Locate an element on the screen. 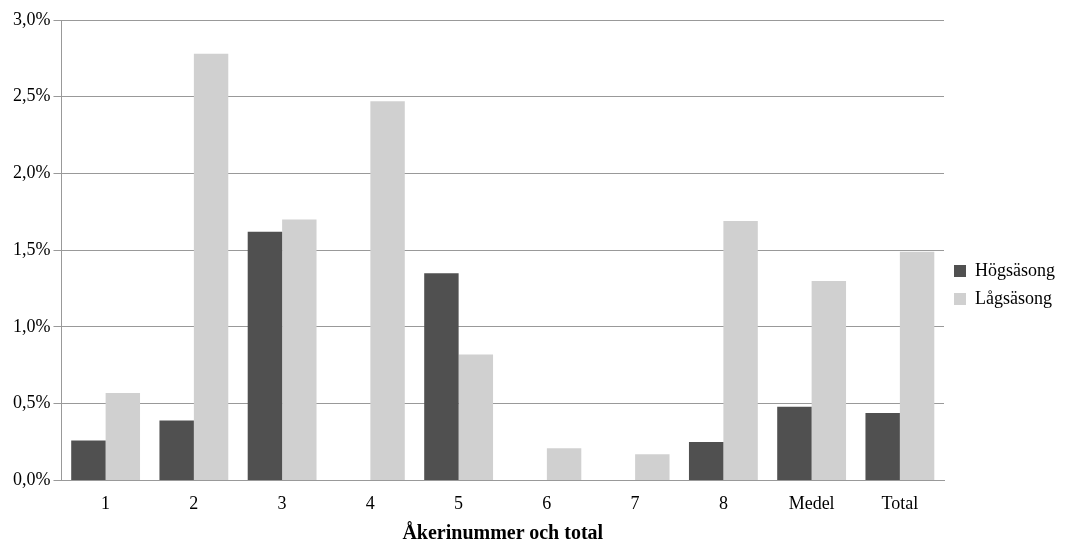 The image size is (1085, 555). x-tick-label: 3 is located at coordinates (282, 502).